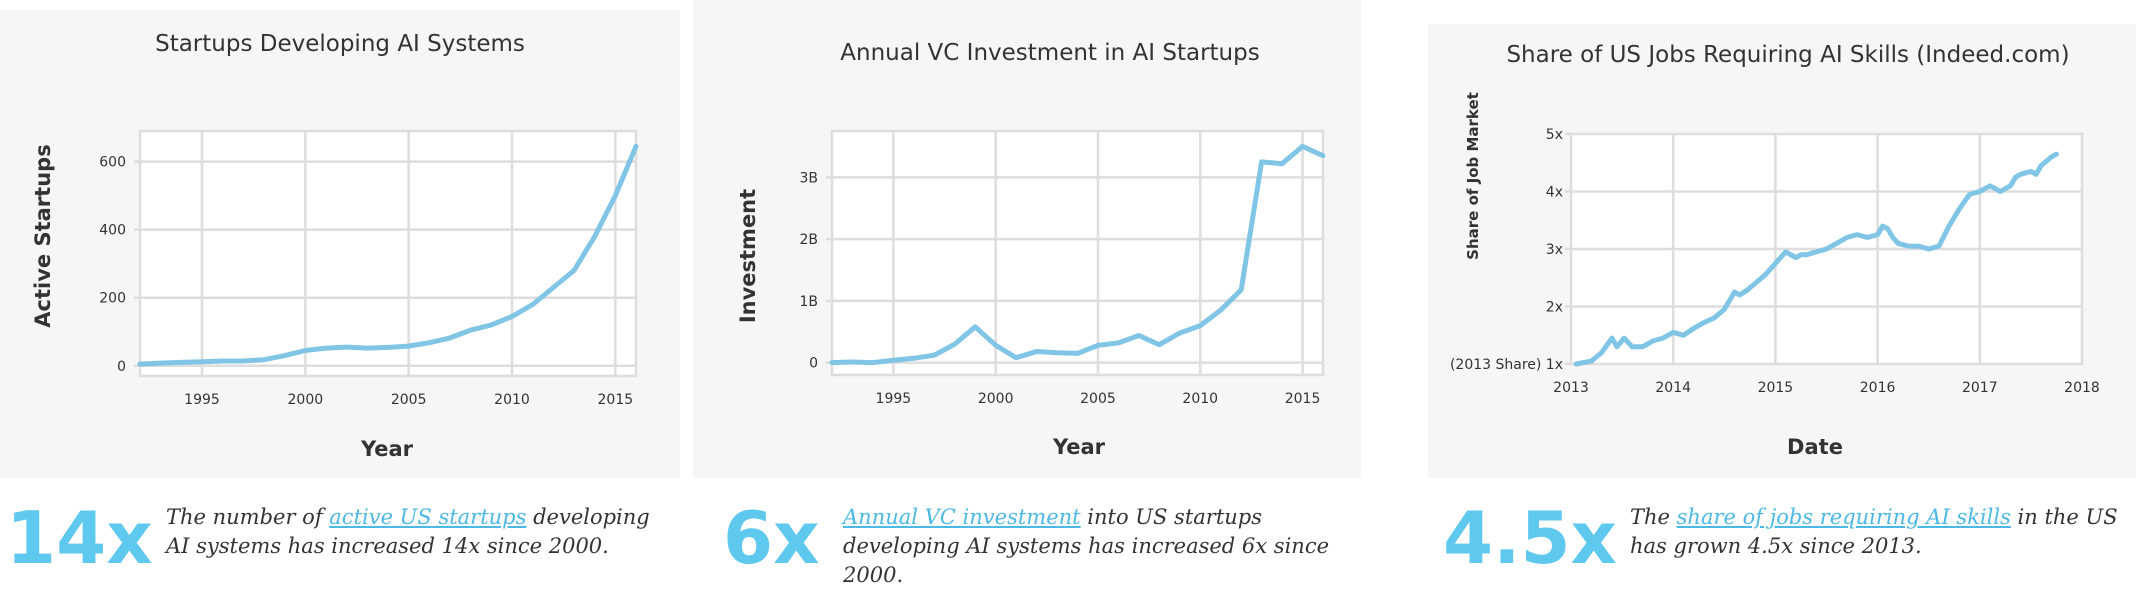  I want to click on x-tick-label: 2017, so click(1980, 388).